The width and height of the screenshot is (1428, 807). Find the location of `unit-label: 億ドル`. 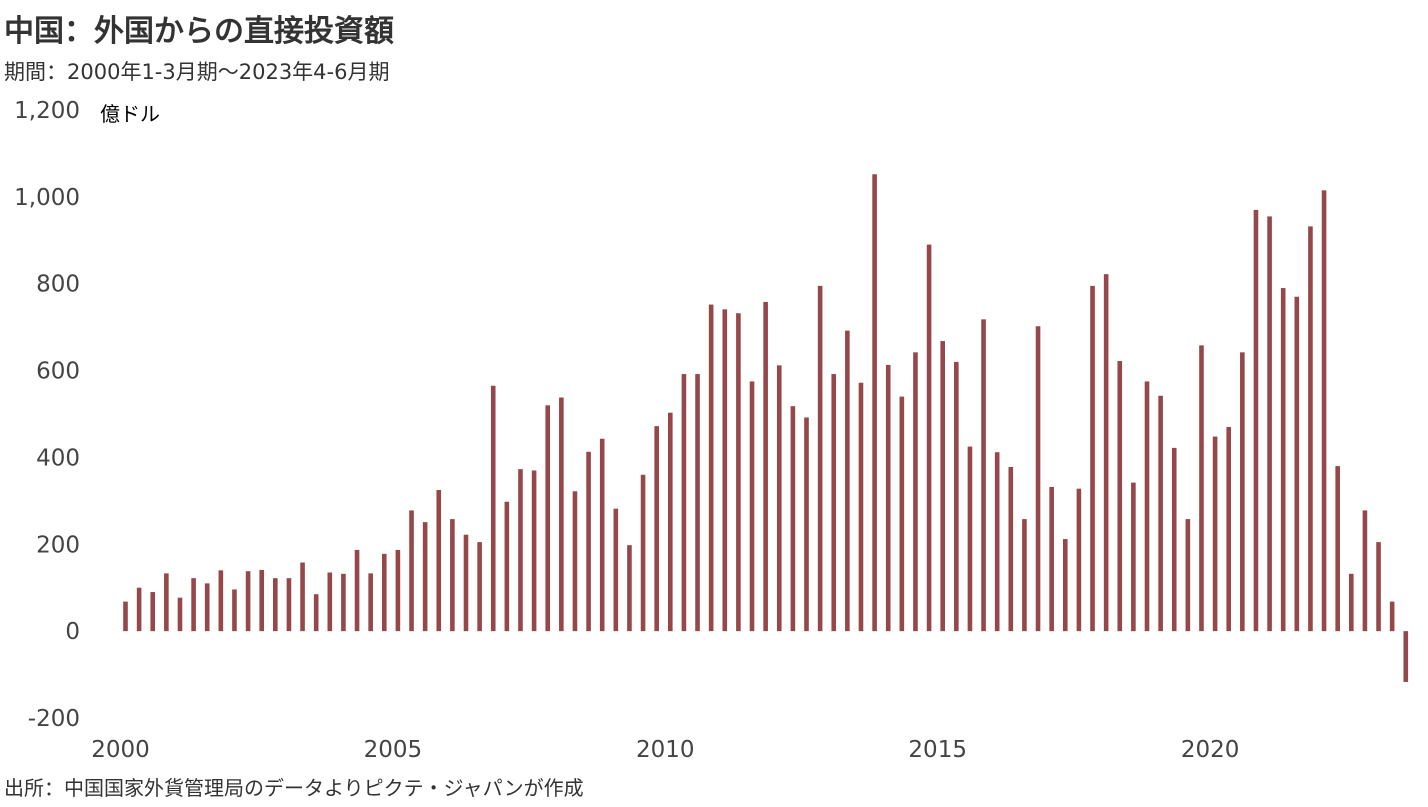

unit-label: 億ドル is located at coordinates (130, 114).